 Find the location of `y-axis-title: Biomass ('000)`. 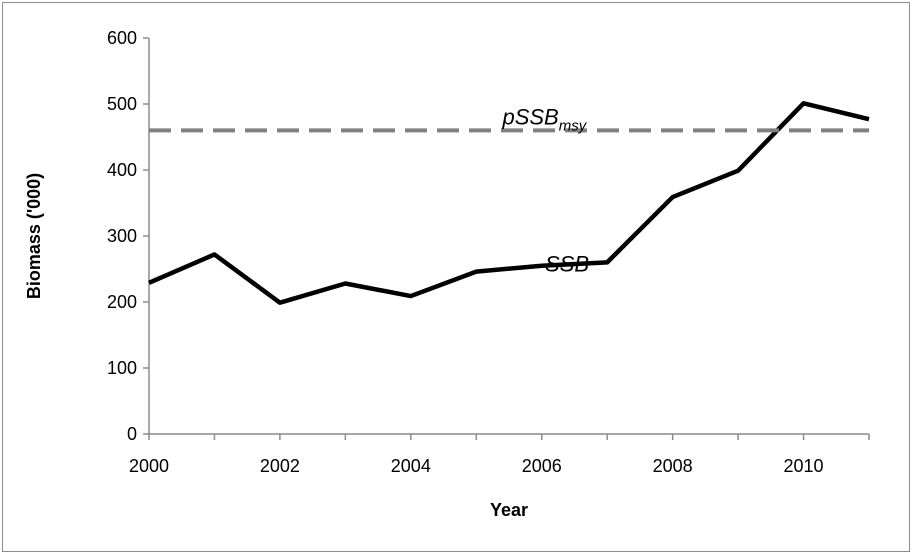

y-axis-title: Biomass ('000) is located at coordinates (34, 236).